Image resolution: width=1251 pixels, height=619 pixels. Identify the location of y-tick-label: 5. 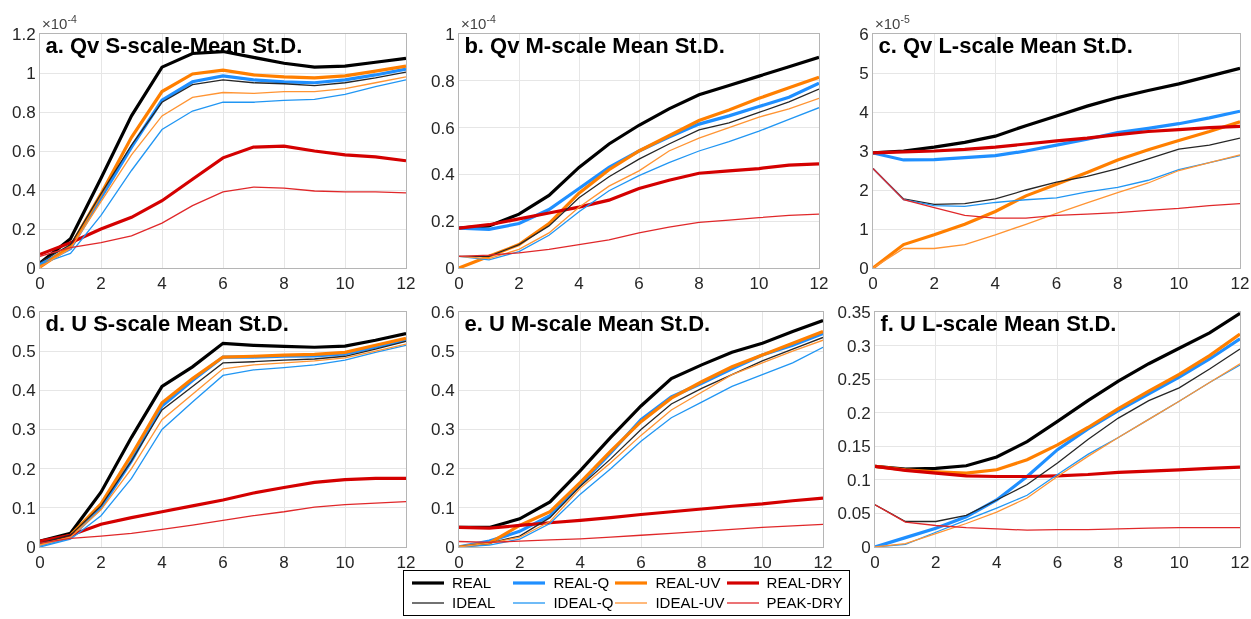
(864, 73).